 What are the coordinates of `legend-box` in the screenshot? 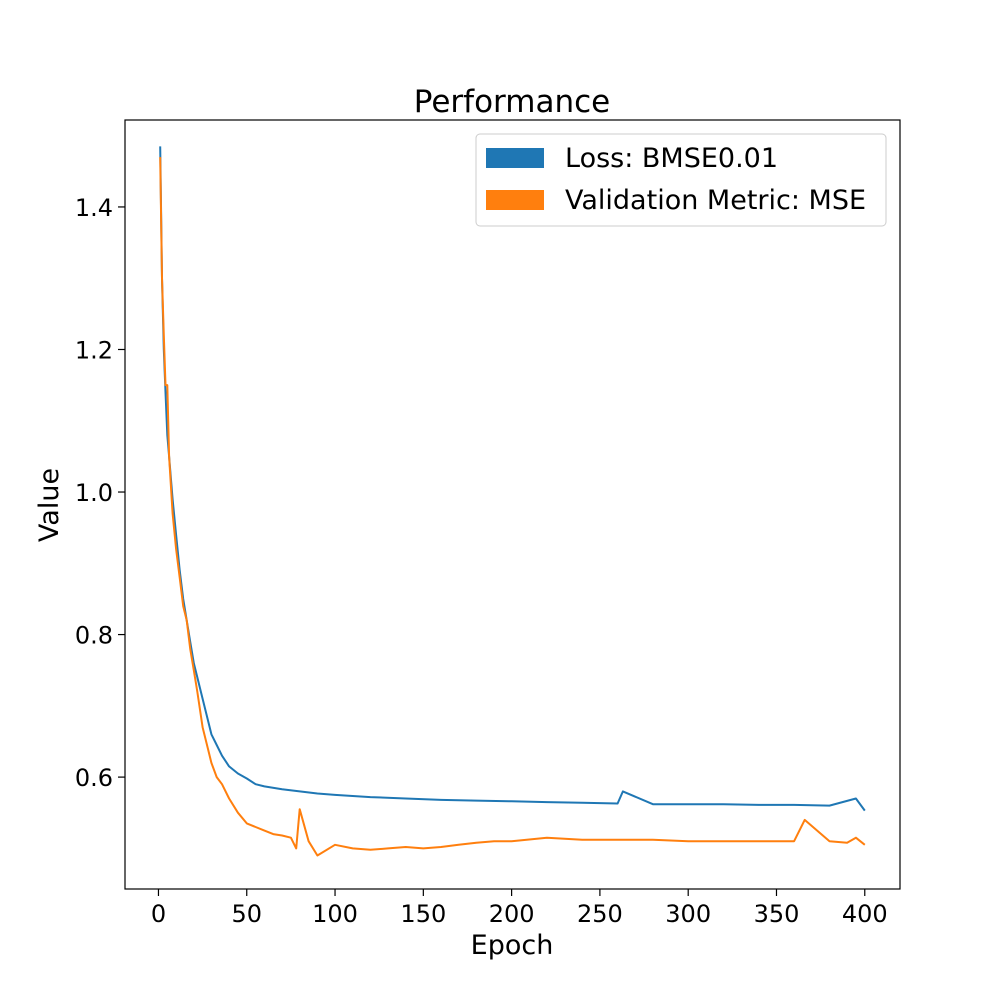 It's located at (681, 180).